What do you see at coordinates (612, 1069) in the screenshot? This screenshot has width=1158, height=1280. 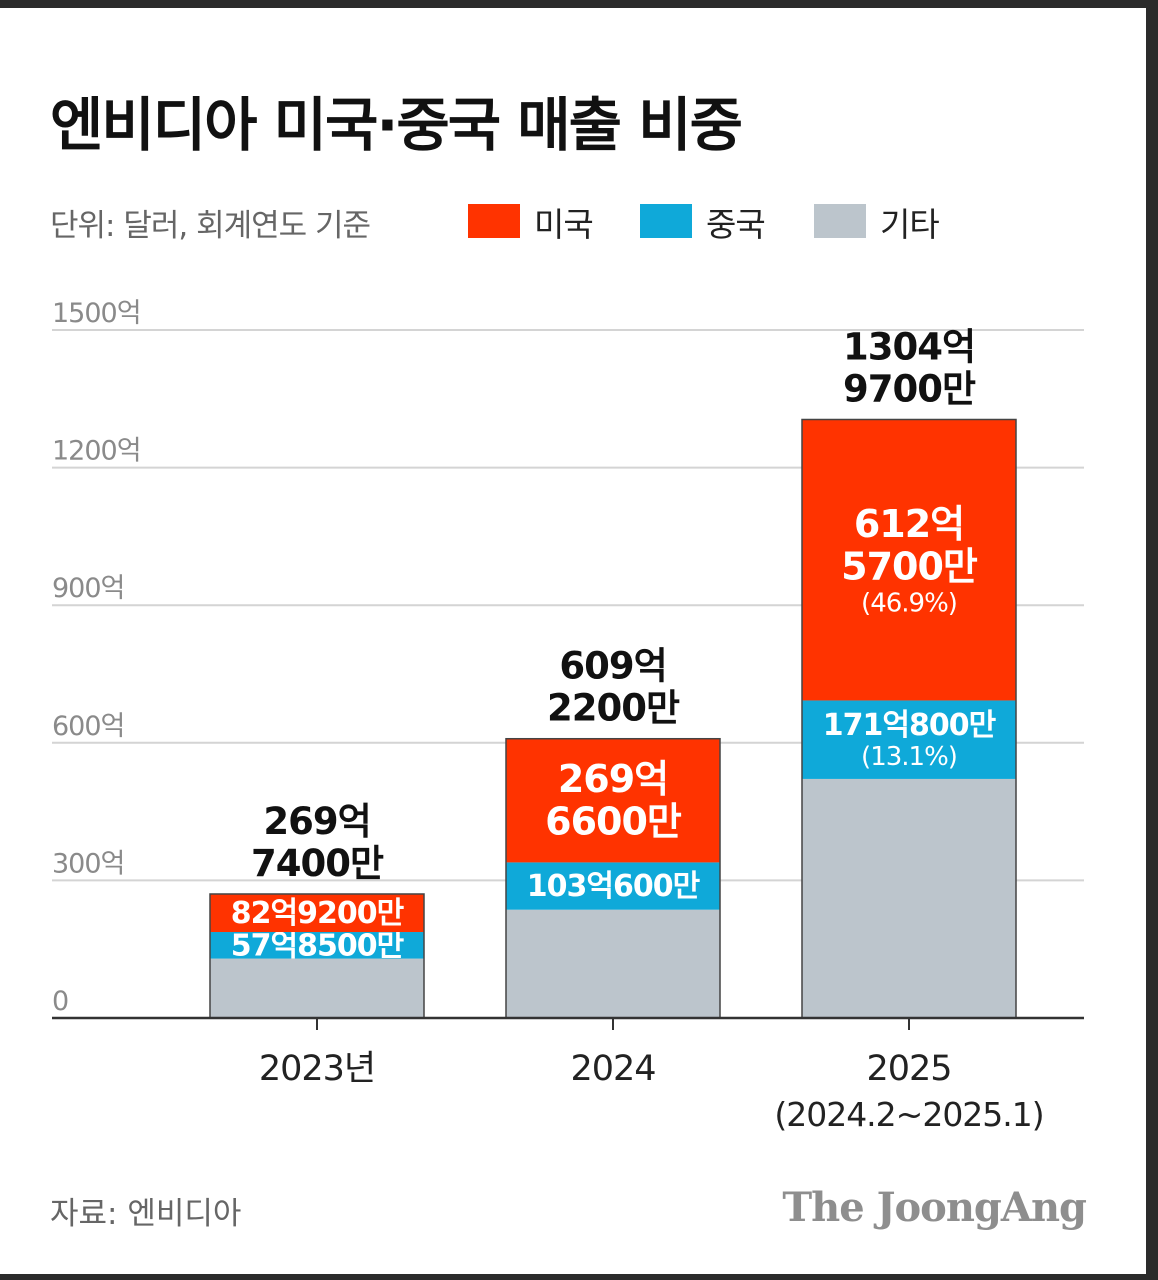 I see `x-tick-label-1: 2024` at bounding box center [612, 1069].